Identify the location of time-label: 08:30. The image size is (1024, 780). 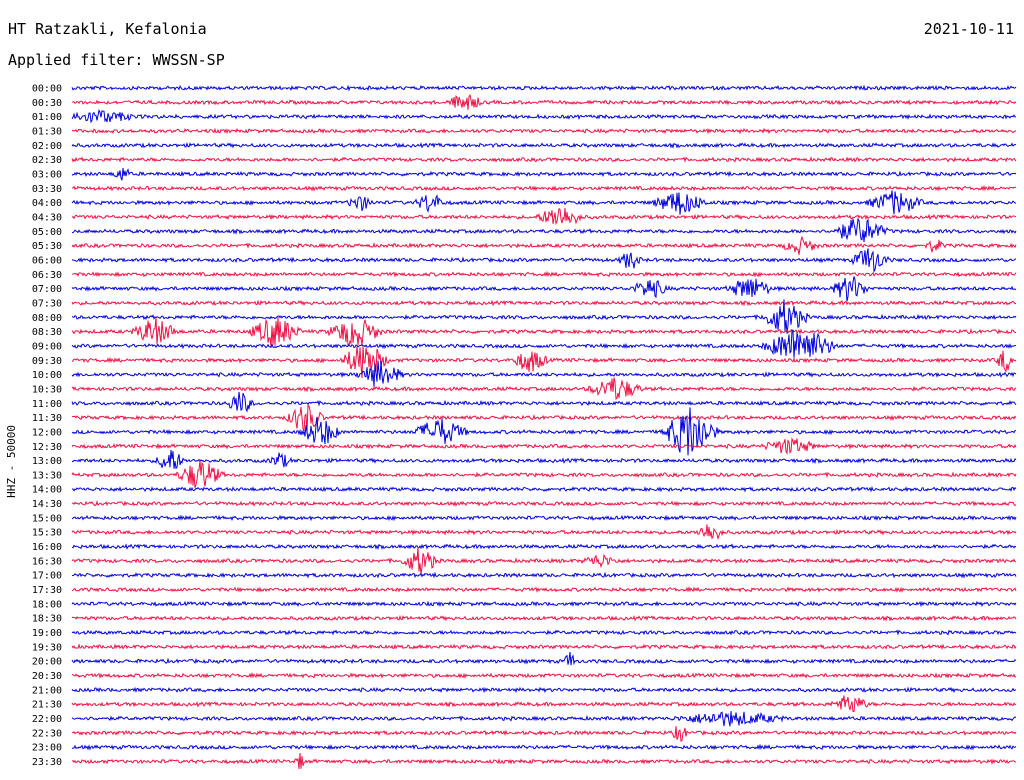
(47, 332).